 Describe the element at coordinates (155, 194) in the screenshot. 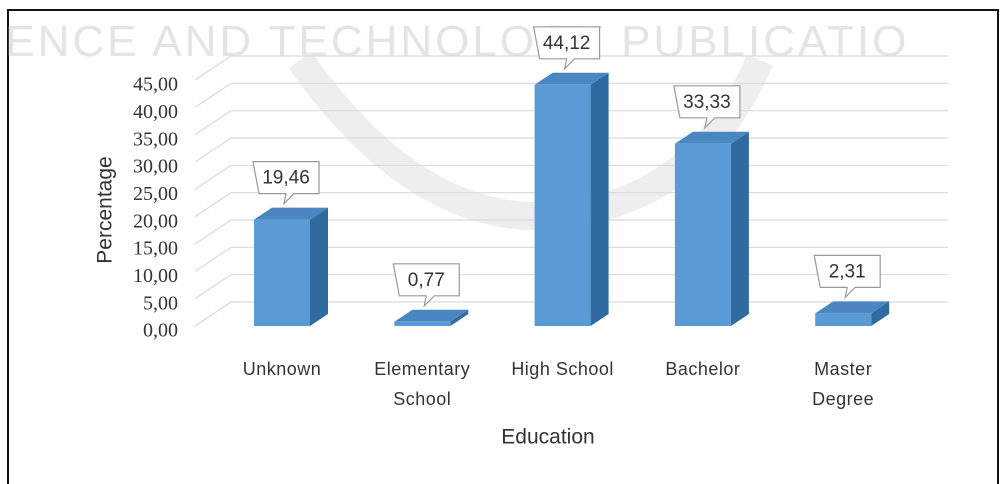

I see `y-tick-label: 25,00` at that location.